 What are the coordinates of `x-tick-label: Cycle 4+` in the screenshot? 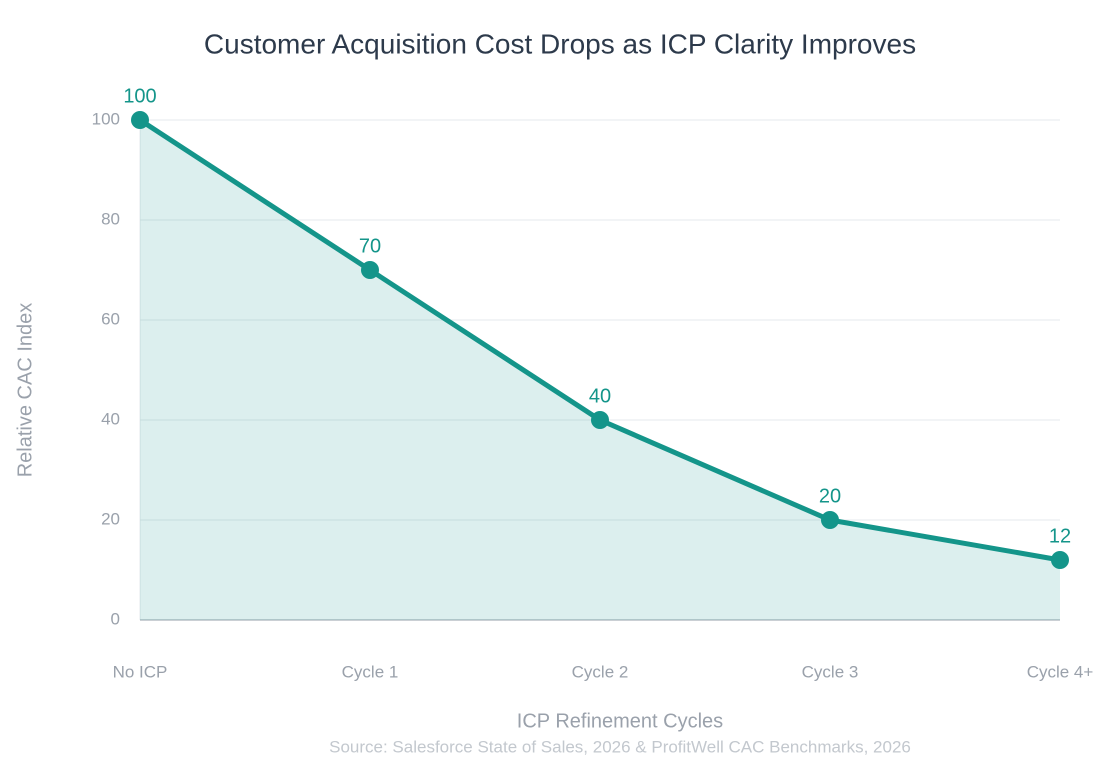 It's located at (1060, 671).